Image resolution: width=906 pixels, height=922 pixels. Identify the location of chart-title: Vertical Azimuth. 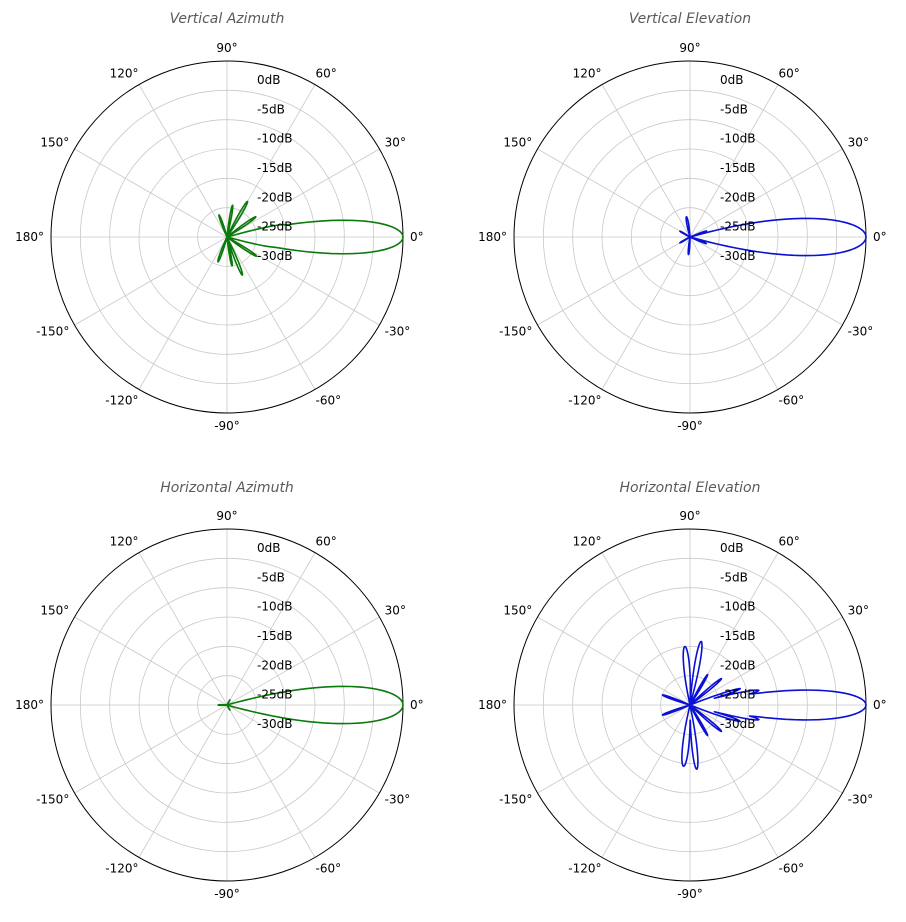
(227, 19).